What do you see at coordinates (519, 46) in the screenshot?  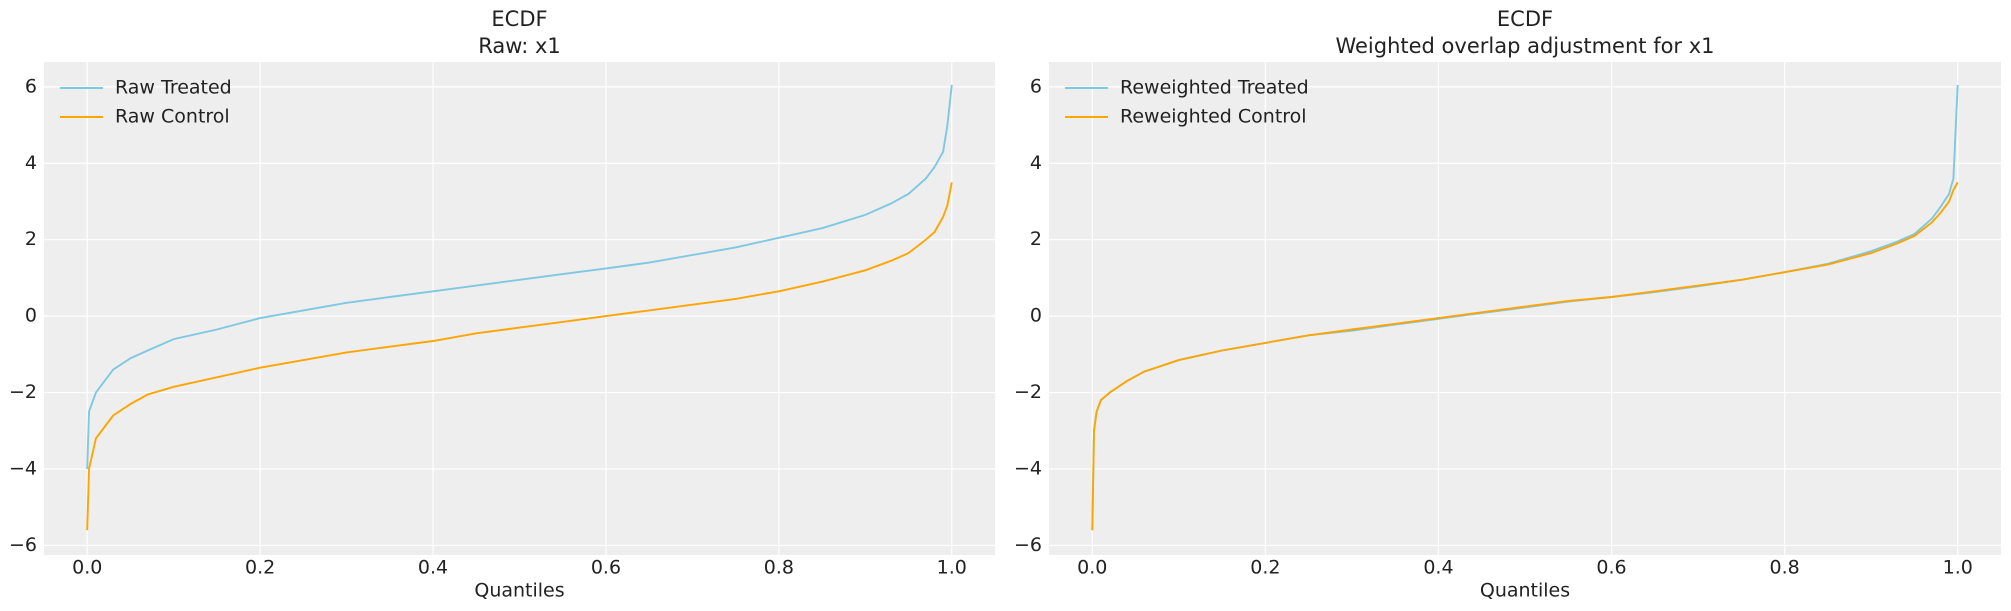 I see `chart-subtitle: Raw: x1` at bounding box center [519, 46].